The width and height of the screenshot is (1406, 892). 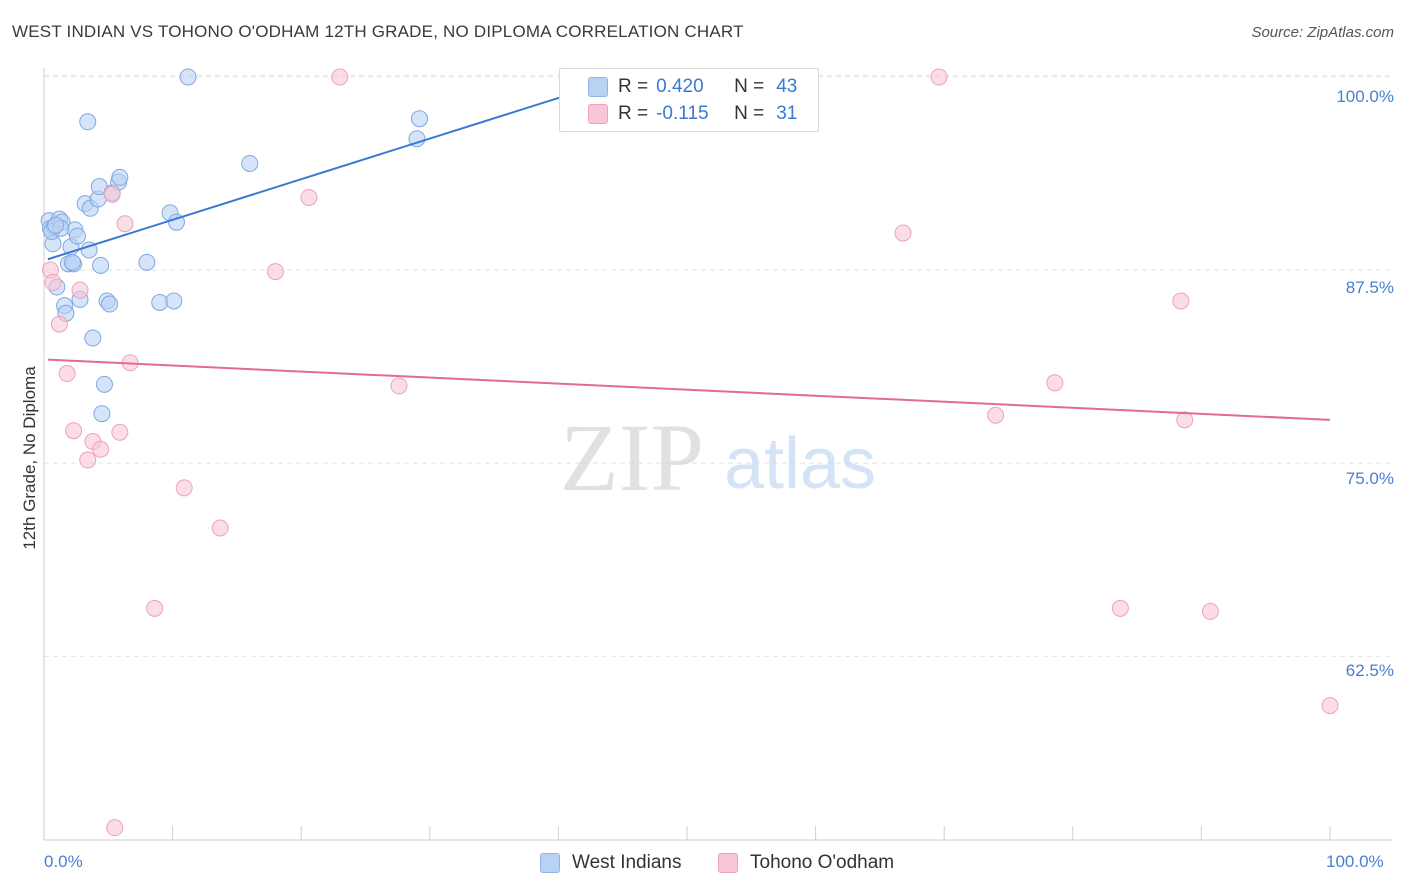 What do you see at coordinates (787, 113) in the screenshot?
I see `n-value: 31` at bounding box center [787, 113].